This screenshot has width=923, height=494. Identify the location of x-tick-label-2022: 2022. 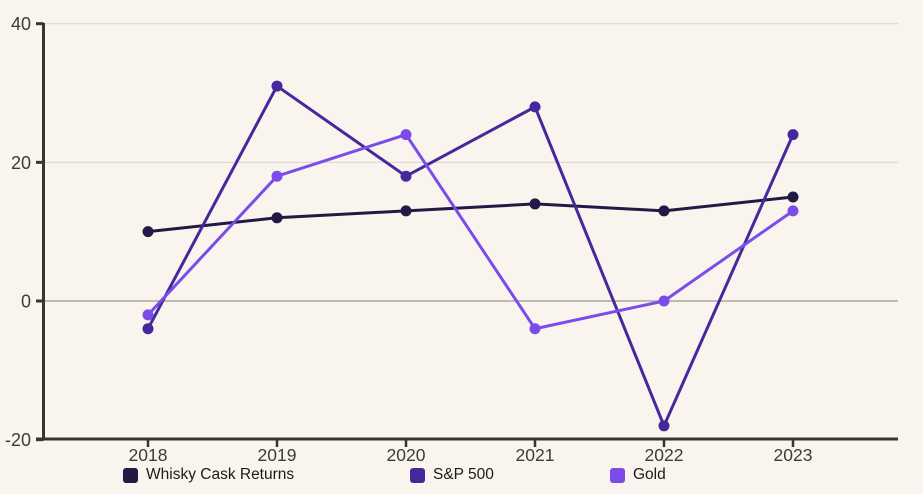
(664, 455).